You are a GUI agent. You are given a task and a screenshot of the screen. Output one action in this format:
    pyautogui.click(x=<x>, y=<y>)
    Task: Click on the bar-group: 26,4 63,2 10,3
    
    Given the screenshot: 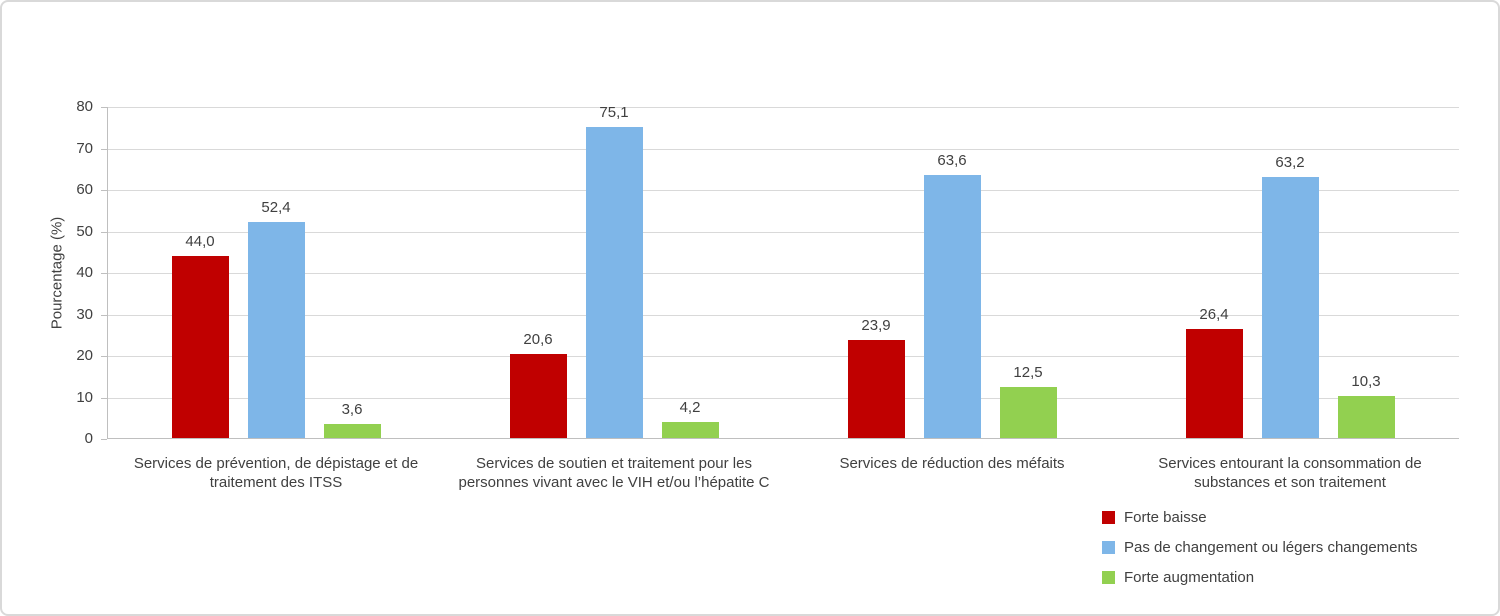 What is the action you would take?
    pyautogui.click(x=1290, y=273)
    